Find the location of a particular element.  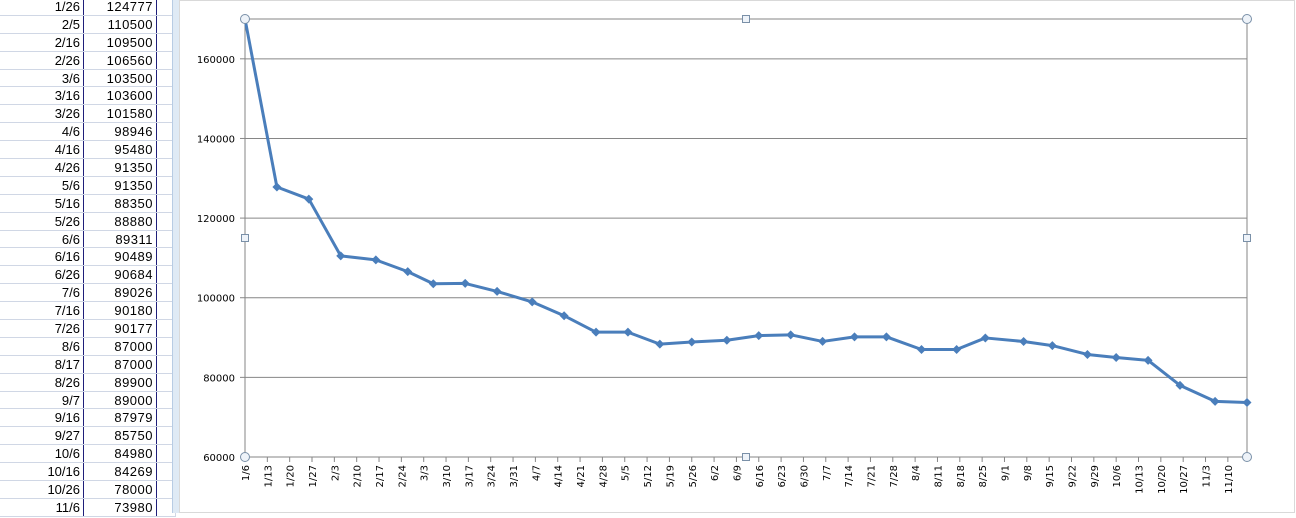

x-tick-label: 2/3 is located at coordinates (335, 473).